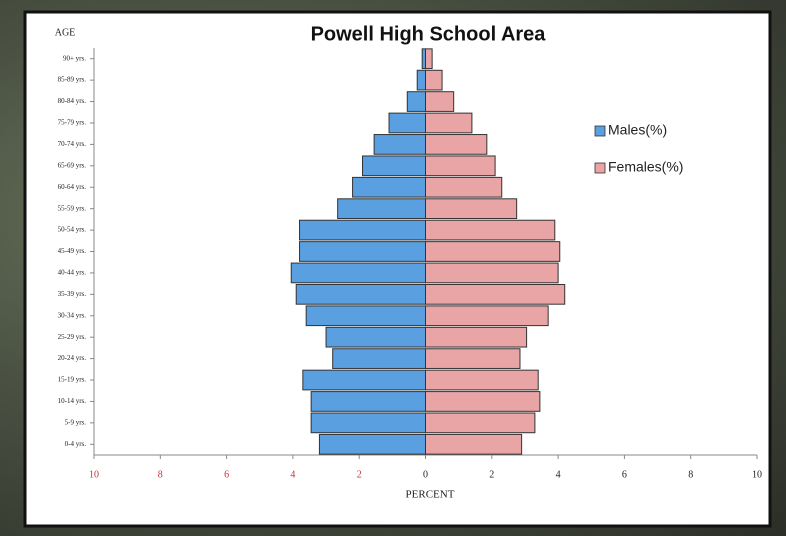  What do you see at coordinates (72, 380) in the screenshot?
I see `y-tick-label: 15-19 yrs.` at bounding box center [72, 380].